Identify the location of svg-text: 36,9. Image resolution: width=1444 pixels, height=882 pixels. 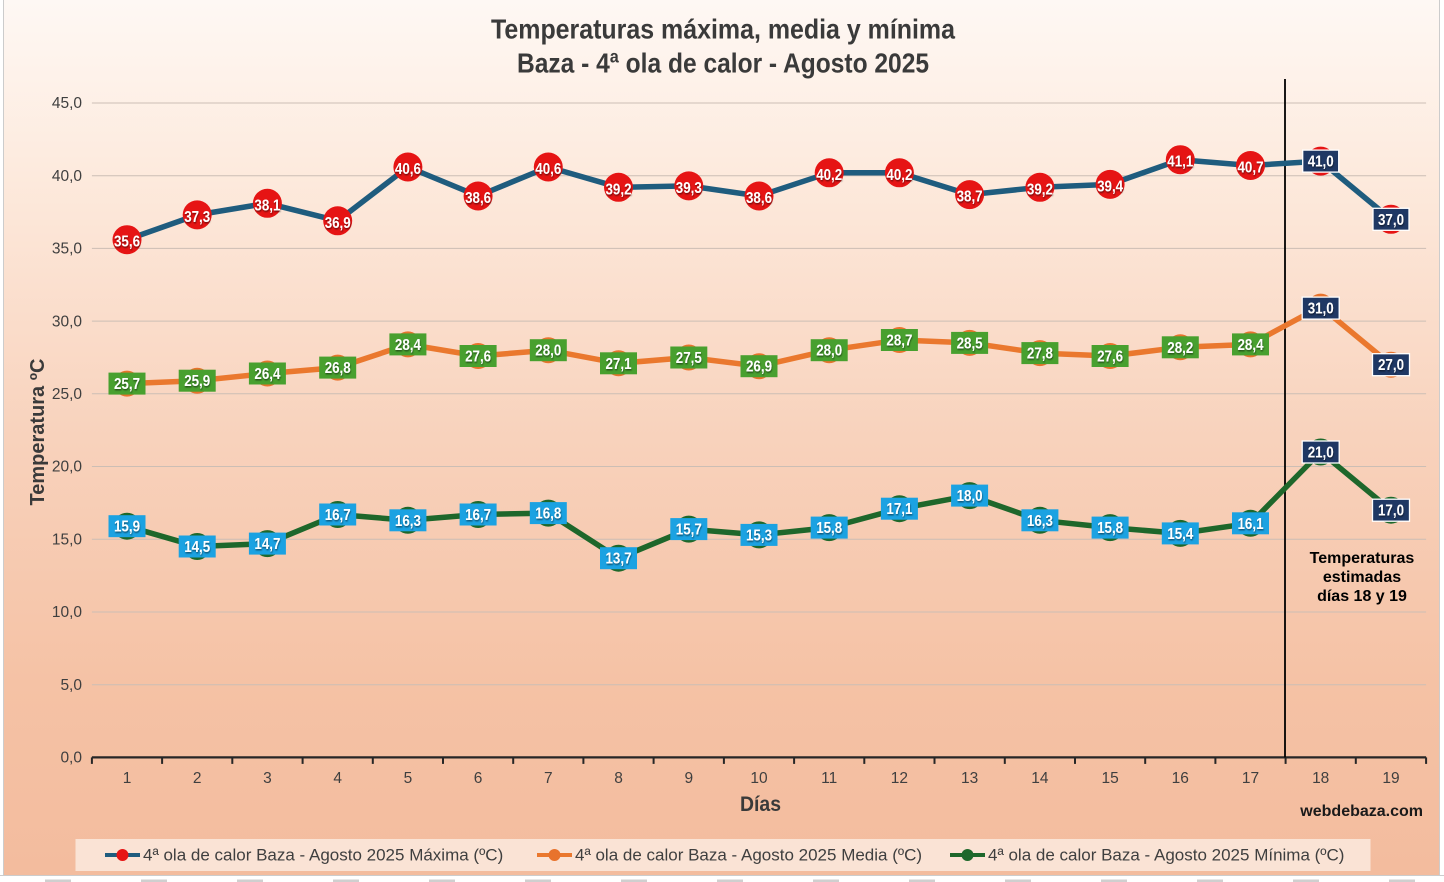
(338, 223).